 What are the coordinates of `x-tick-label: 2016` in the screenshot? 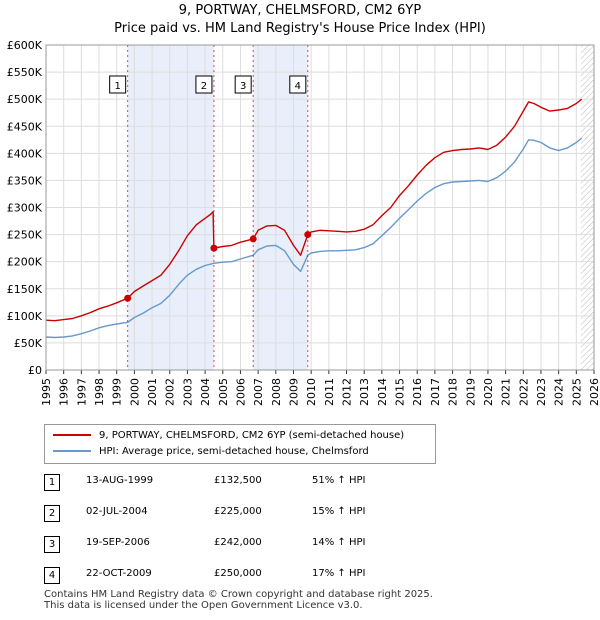 It's located at (417, 392).